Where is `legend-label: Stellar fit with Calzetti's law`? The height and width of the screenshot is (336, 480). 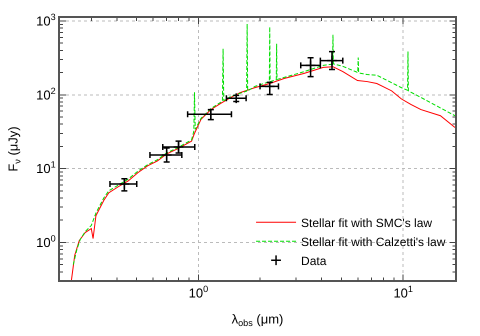 legend-label: Stellar fit with Calzetti's law is located at coordinates (373, 241).